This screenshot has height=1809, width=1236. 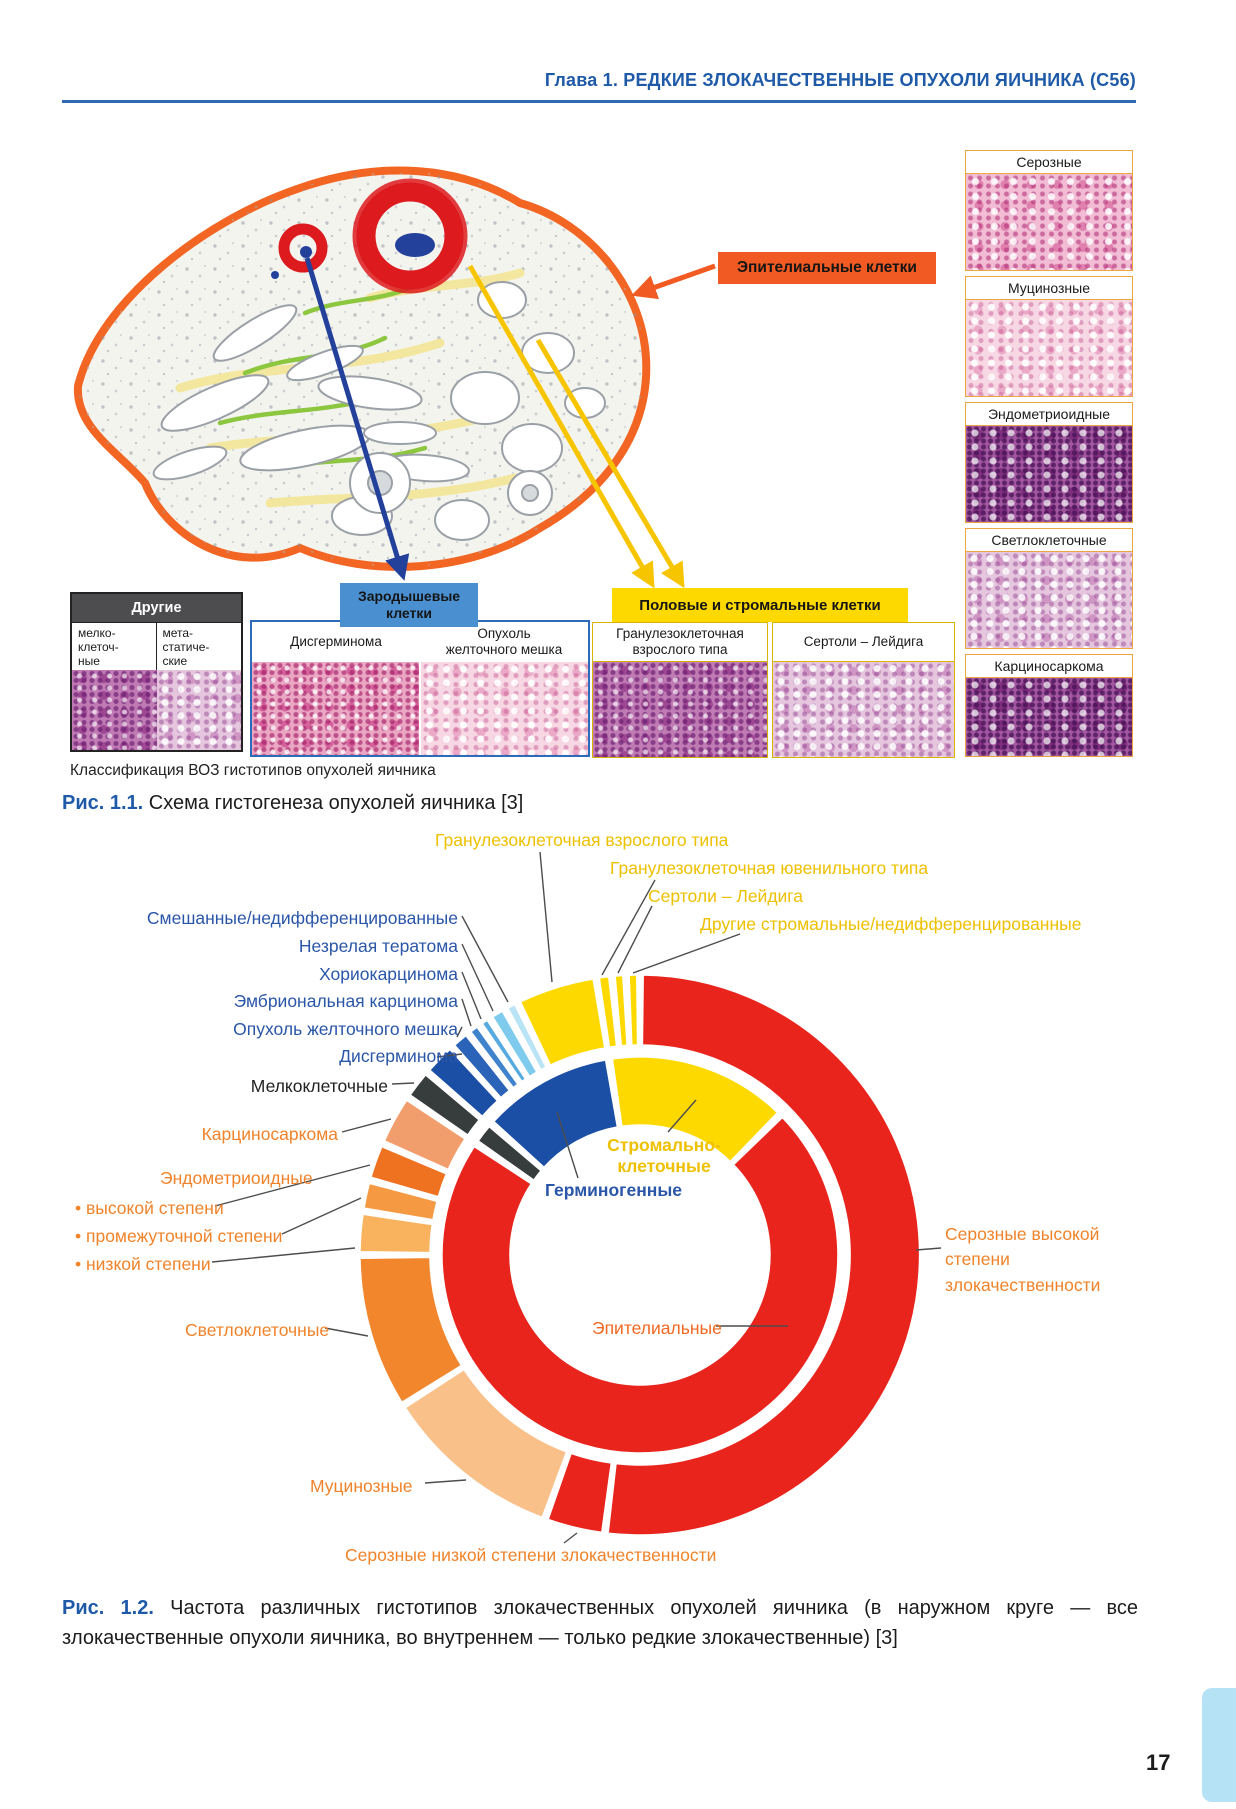 What do you see at coordinates (269, 1134) in the screenshot?
I see `label-carcinosarcoma: Карциносаркома` at bounding box center [269, 1134].